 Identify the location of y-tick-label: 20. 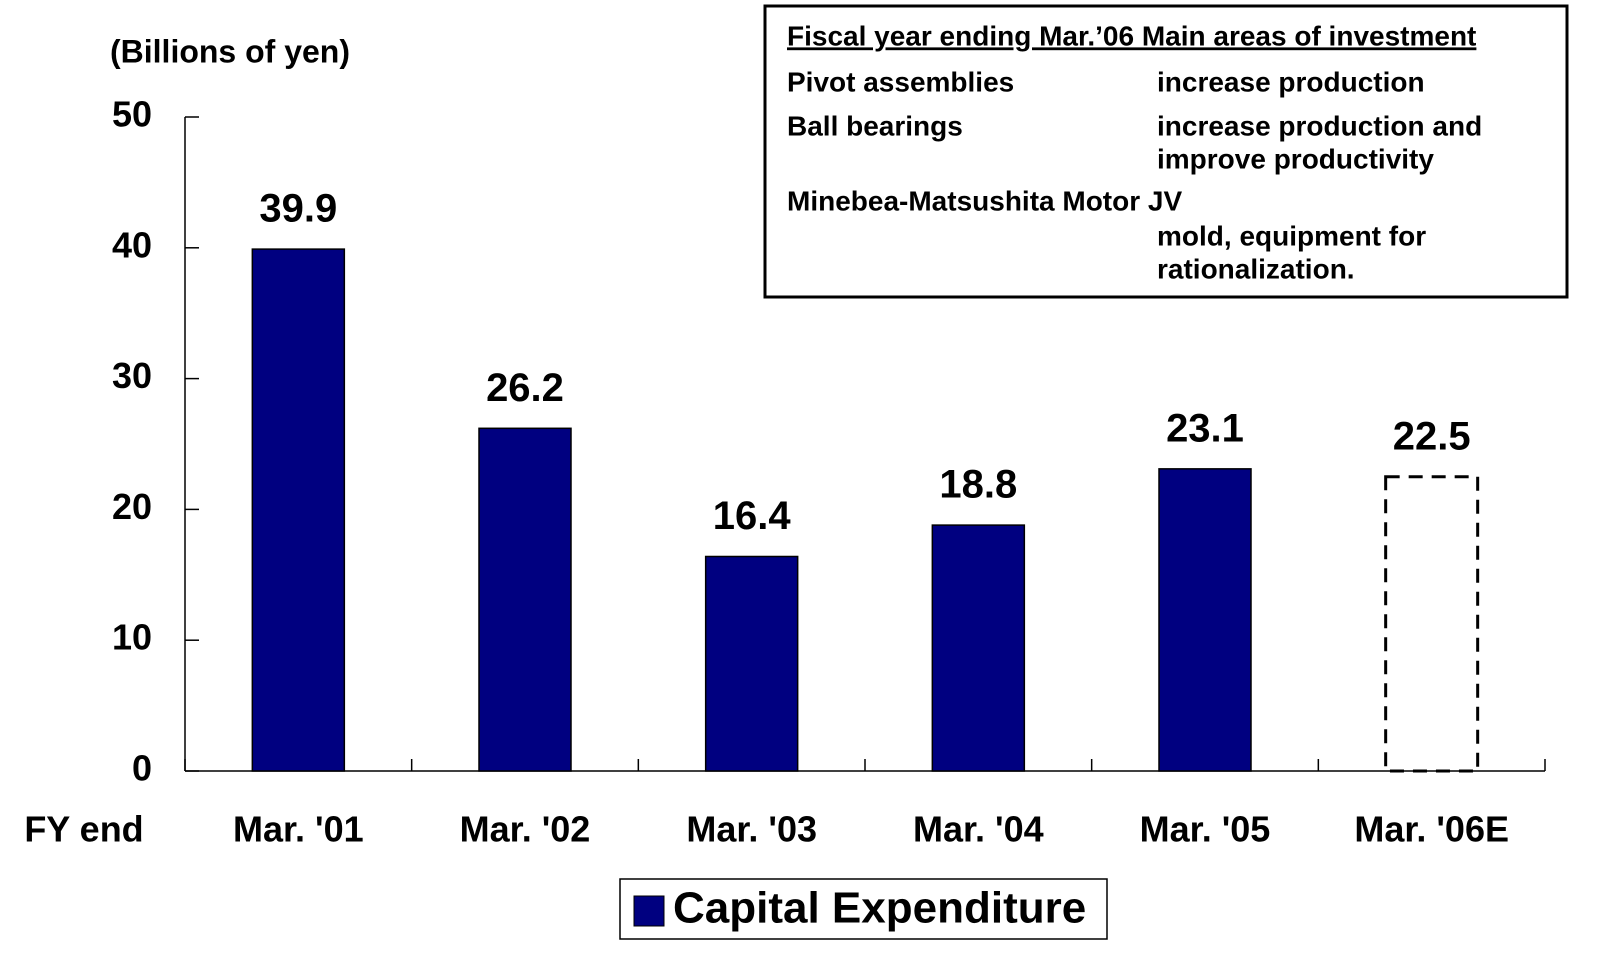
(132, 506).